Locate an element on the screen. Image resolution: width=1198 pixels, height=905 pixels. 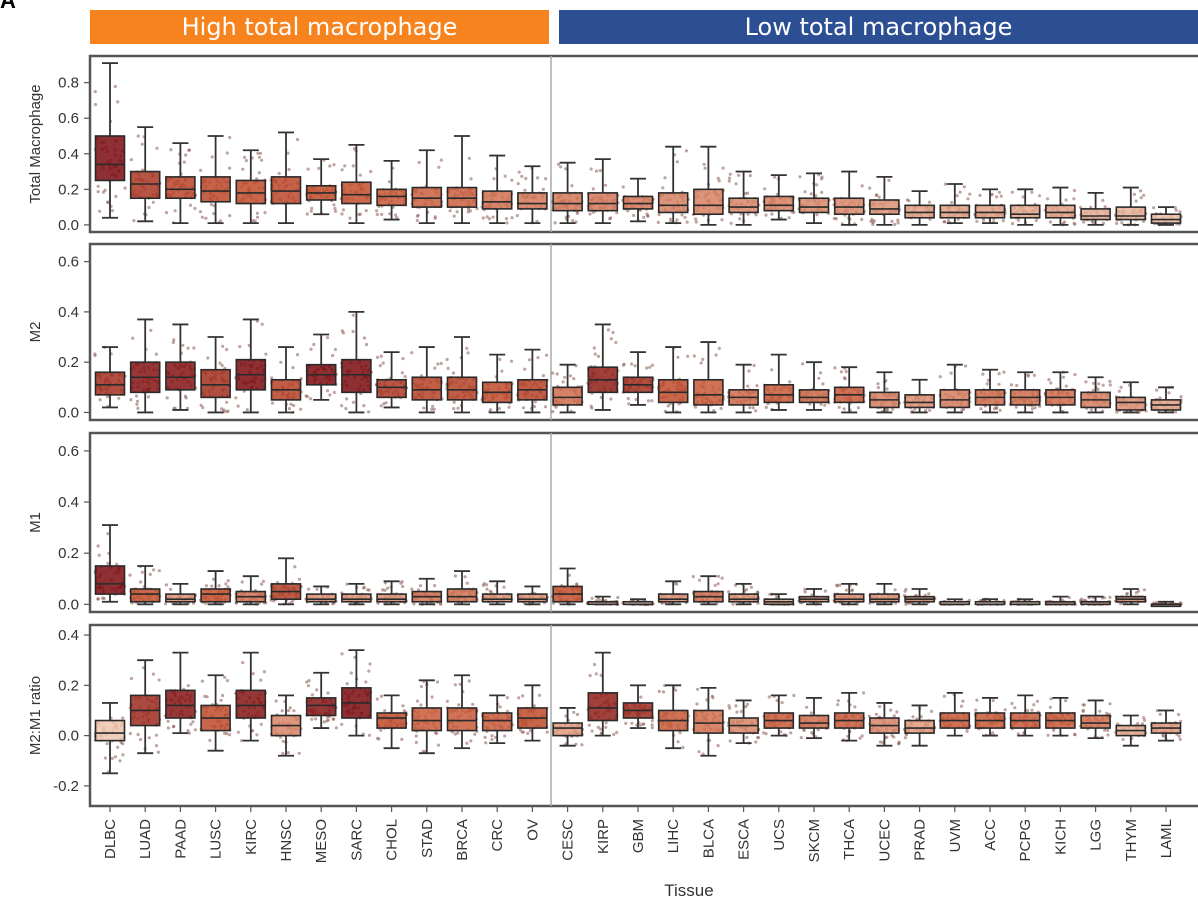
y-tick-label: 0.6 is located at coordinates (68, 118).